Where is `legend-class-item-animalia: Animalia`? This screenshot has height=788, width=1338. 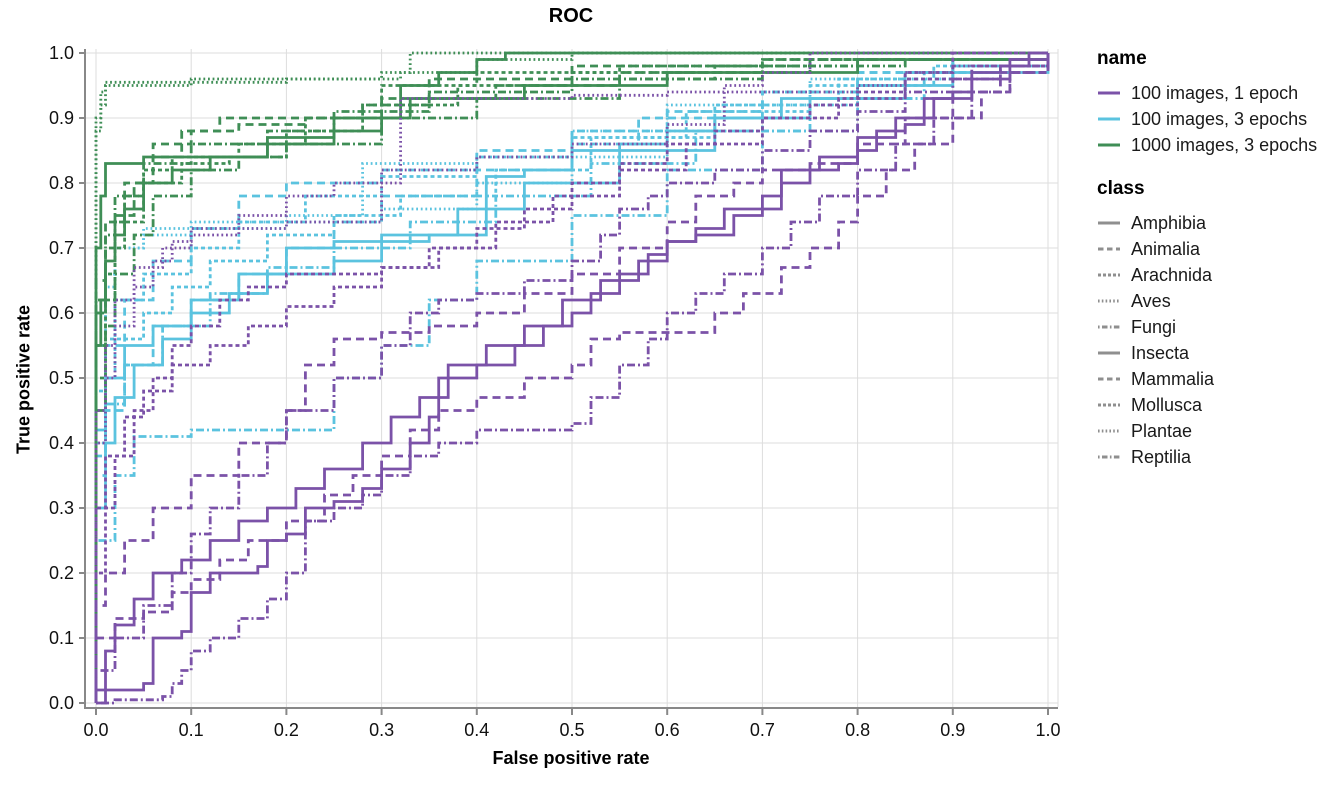 legend-class-item-animalia: Animalia is located at coordinates (1217, 249).